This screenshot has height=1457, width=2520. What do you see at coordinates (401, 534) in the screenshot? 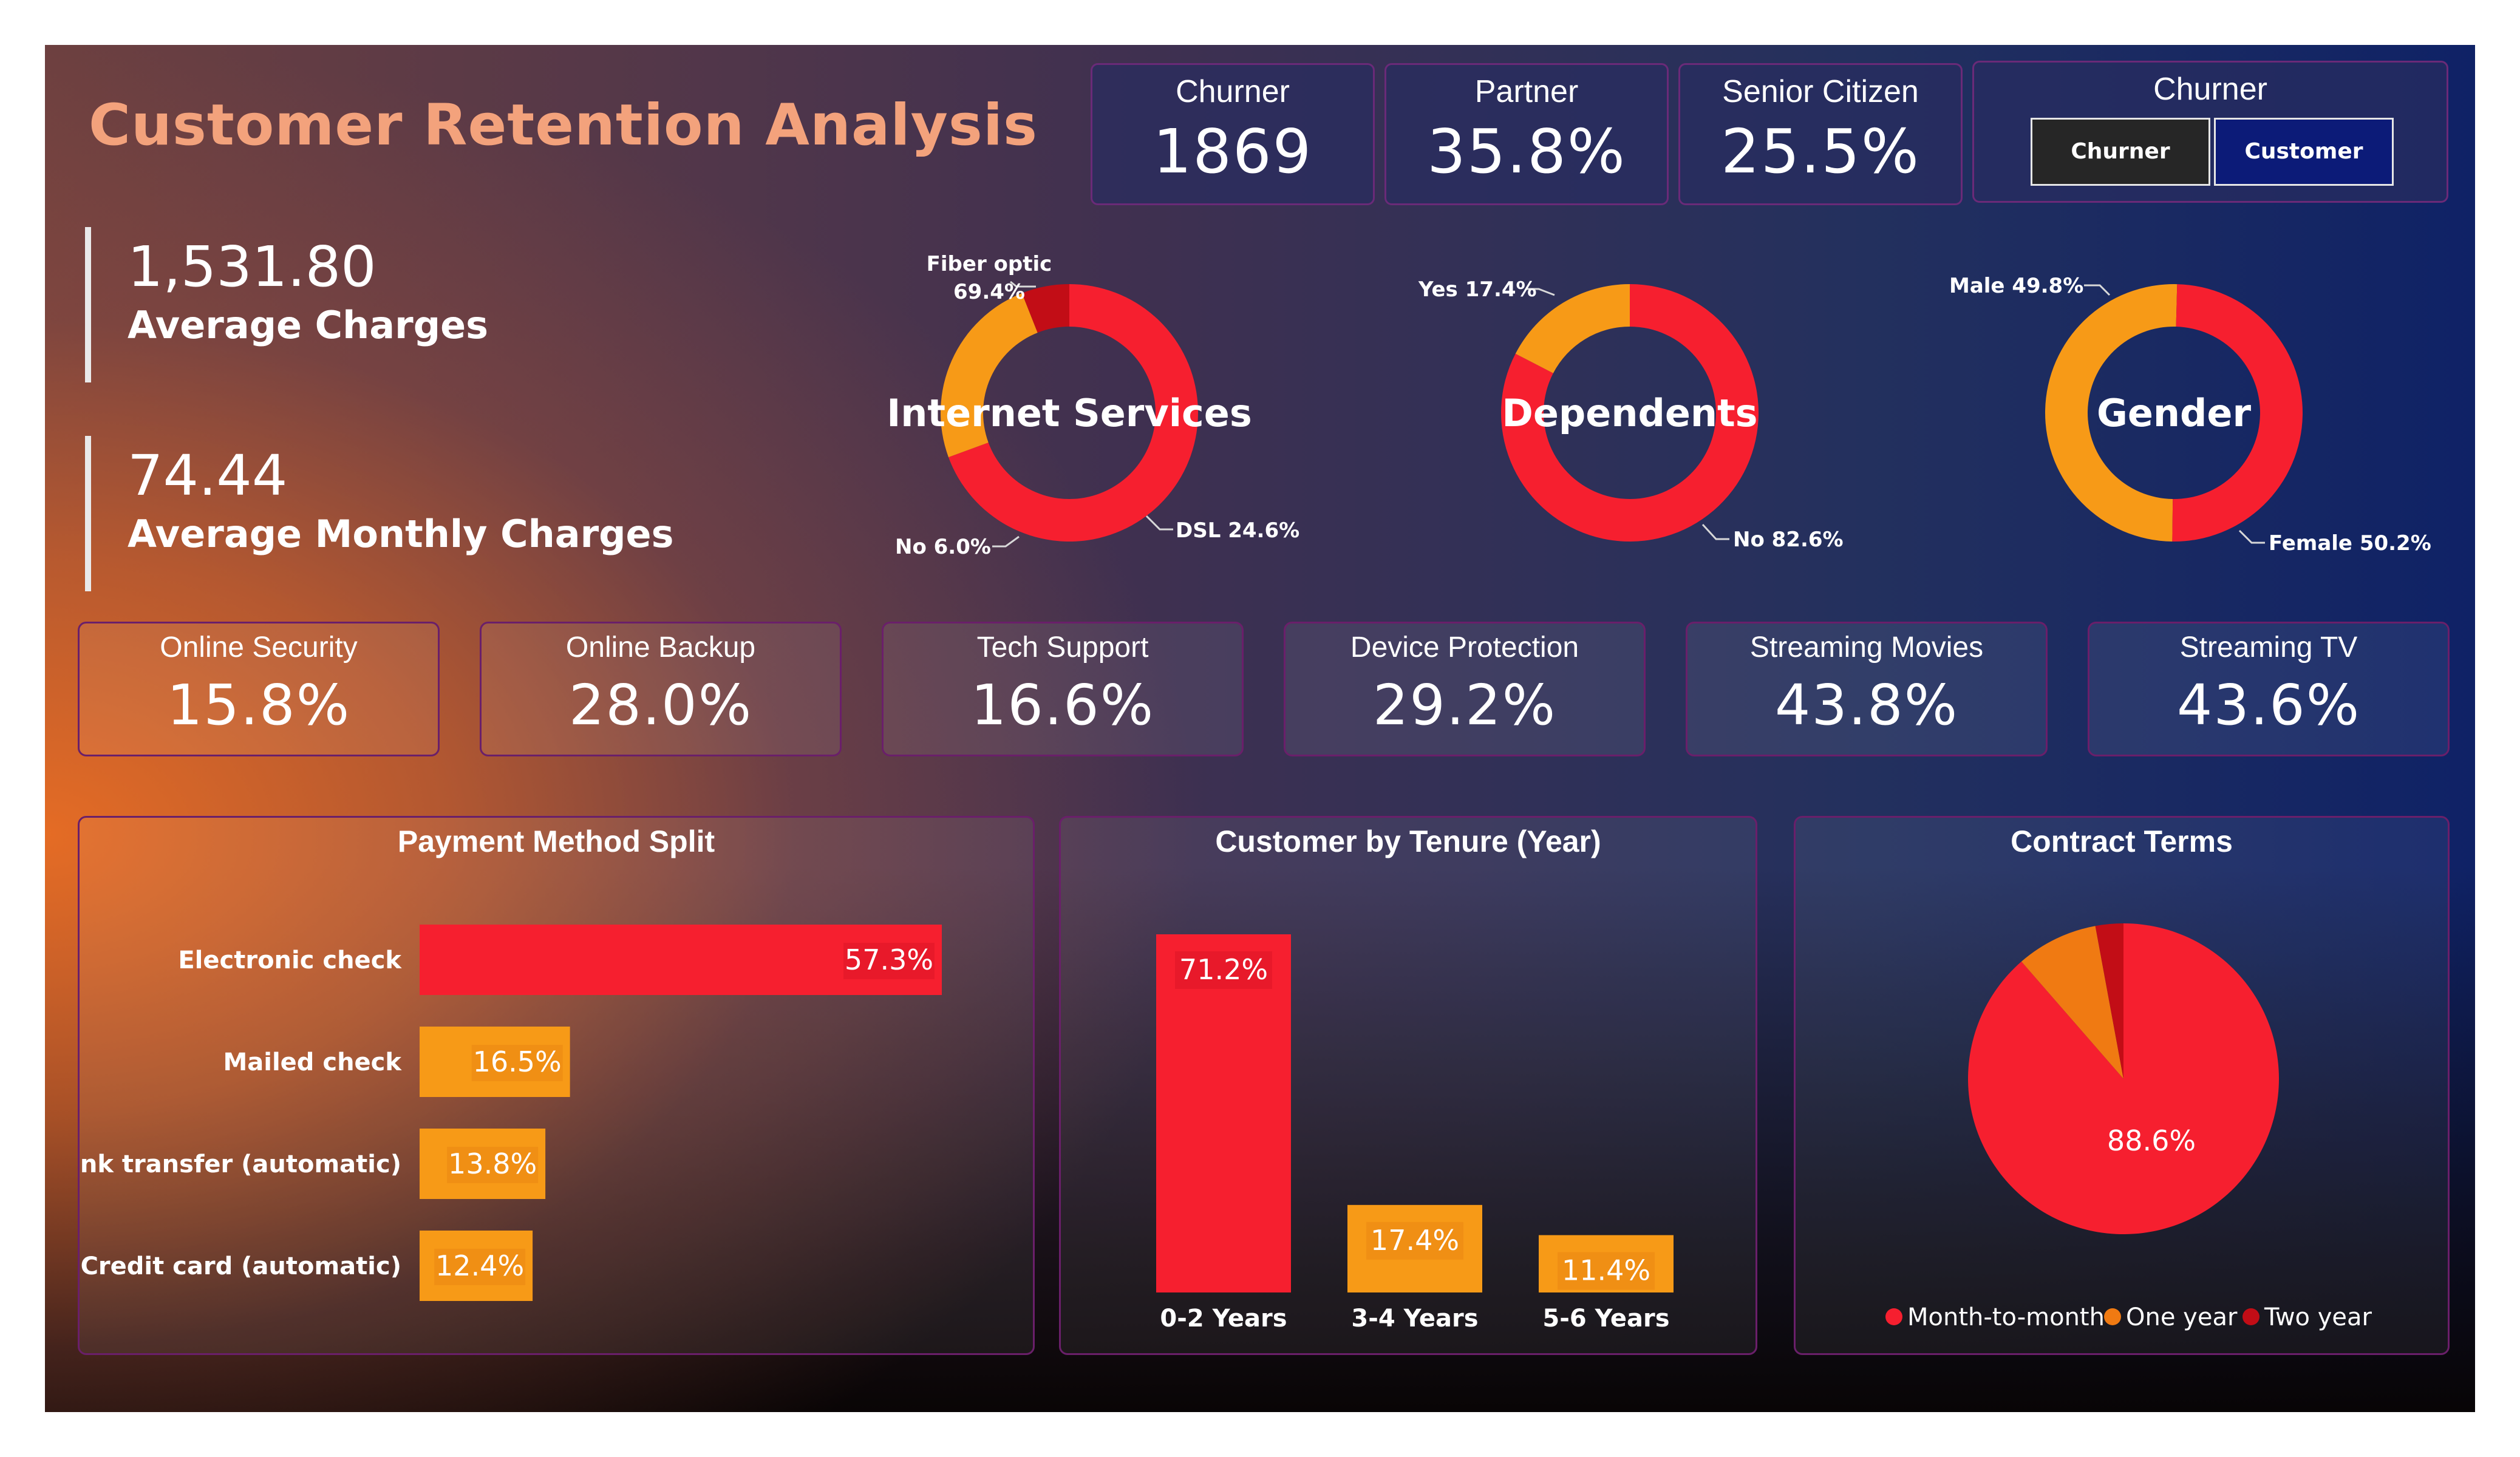
I see `stat-label: Average Monthly Charges` at bounding box center [401, 534].